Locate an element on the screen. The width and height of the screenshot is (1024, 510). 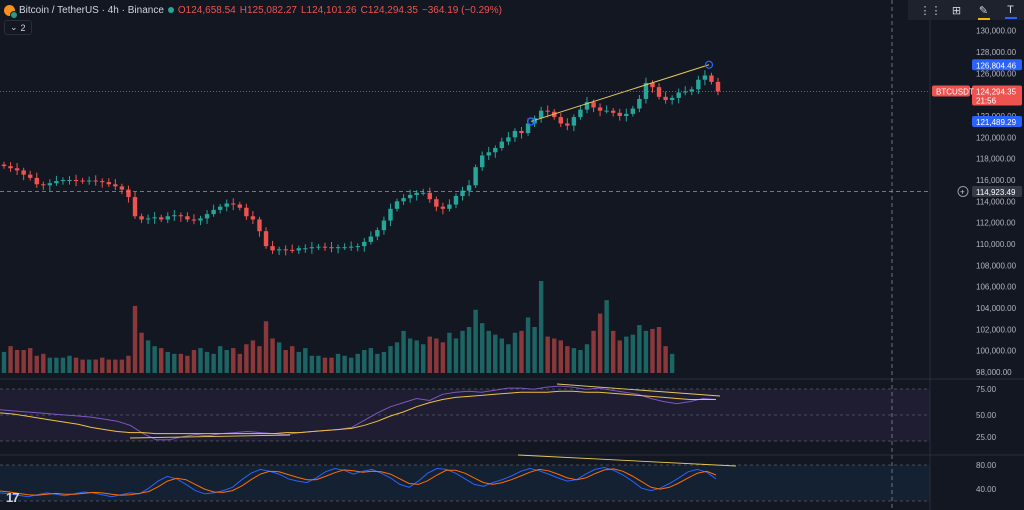
text-icon: T is located at coordinates (1011, 11).